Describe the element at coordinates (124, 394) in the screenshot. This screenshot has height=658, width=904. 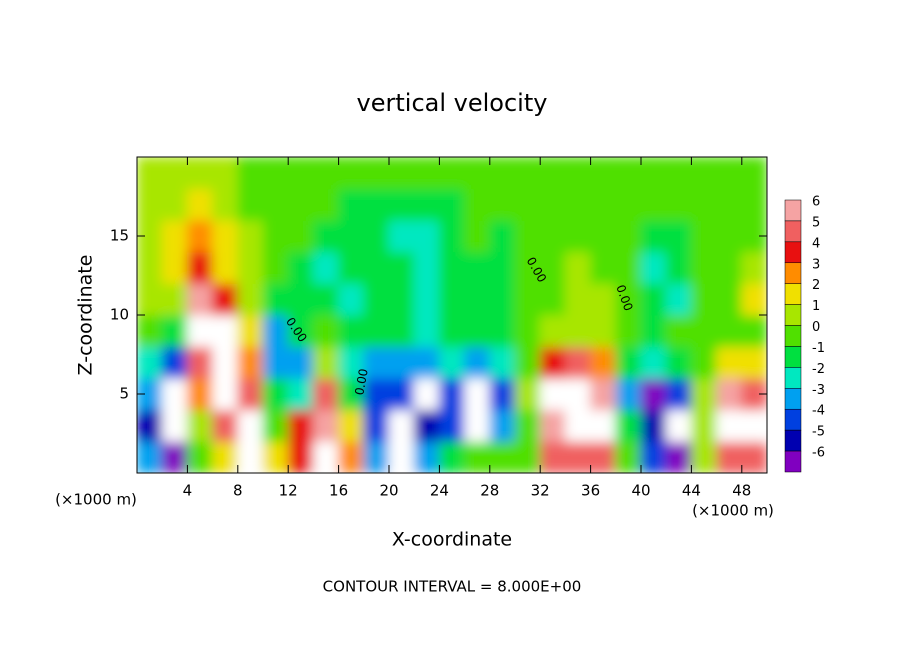
I see `y-tick-label: 5` at that location.